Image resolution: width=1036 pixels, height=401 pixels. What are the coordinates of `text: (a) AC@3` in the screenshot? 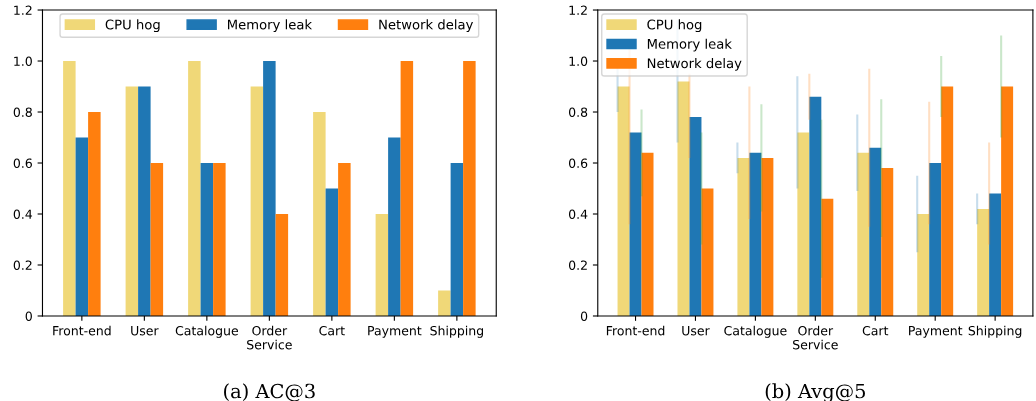 It's located at (269, 392).